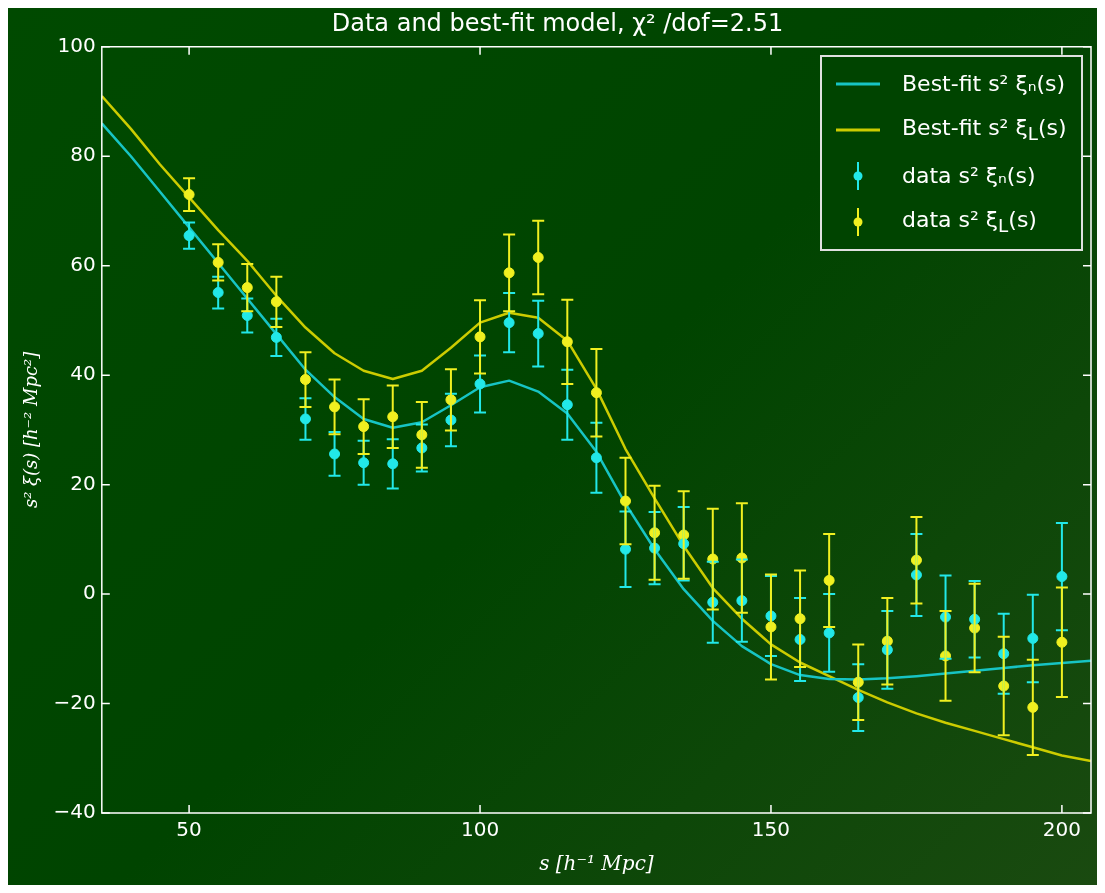 The width and height of the screenshot is (1105, 893). Describe the element at coordinates (969, 176) in the screenshot. I see `legend-label: data s² ξₙ(s)` at that location.